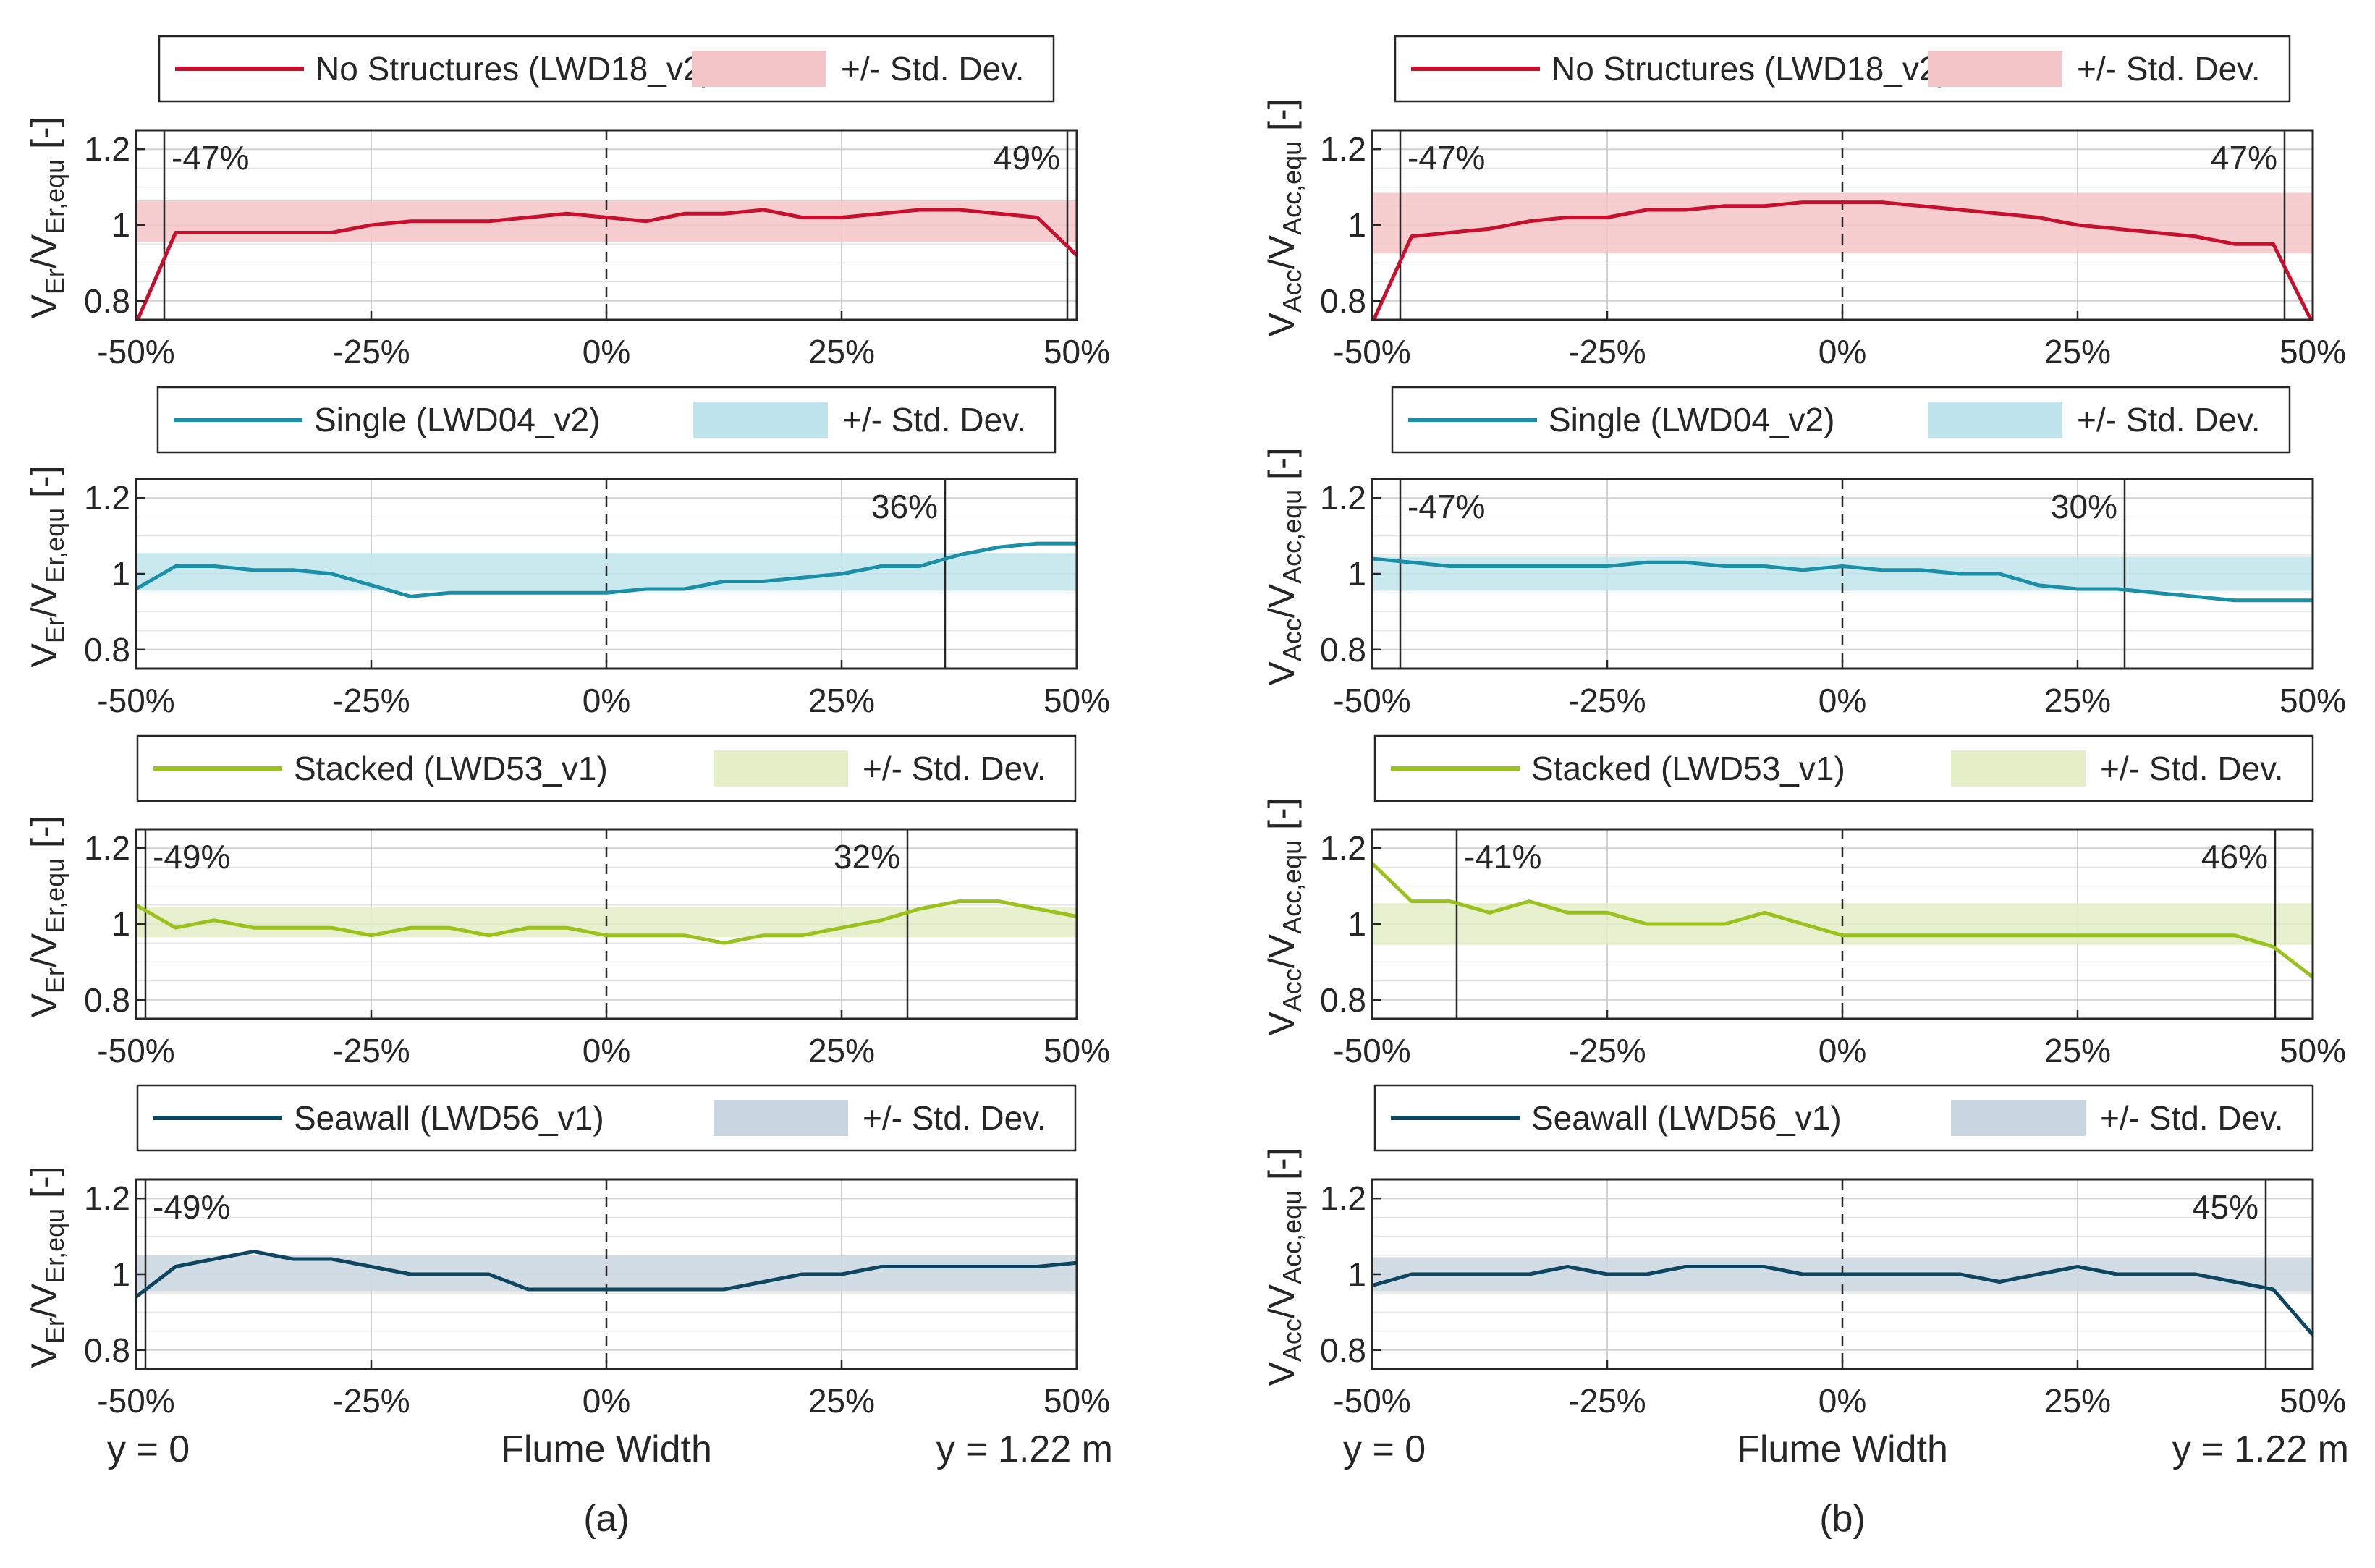 The width and height of the screenshot is (2375, 1568). Describe the element at coordinates (1687, 1118) in the screenshot. I see `legend-series-label: Seawall (LWD56_v1)` at that location.